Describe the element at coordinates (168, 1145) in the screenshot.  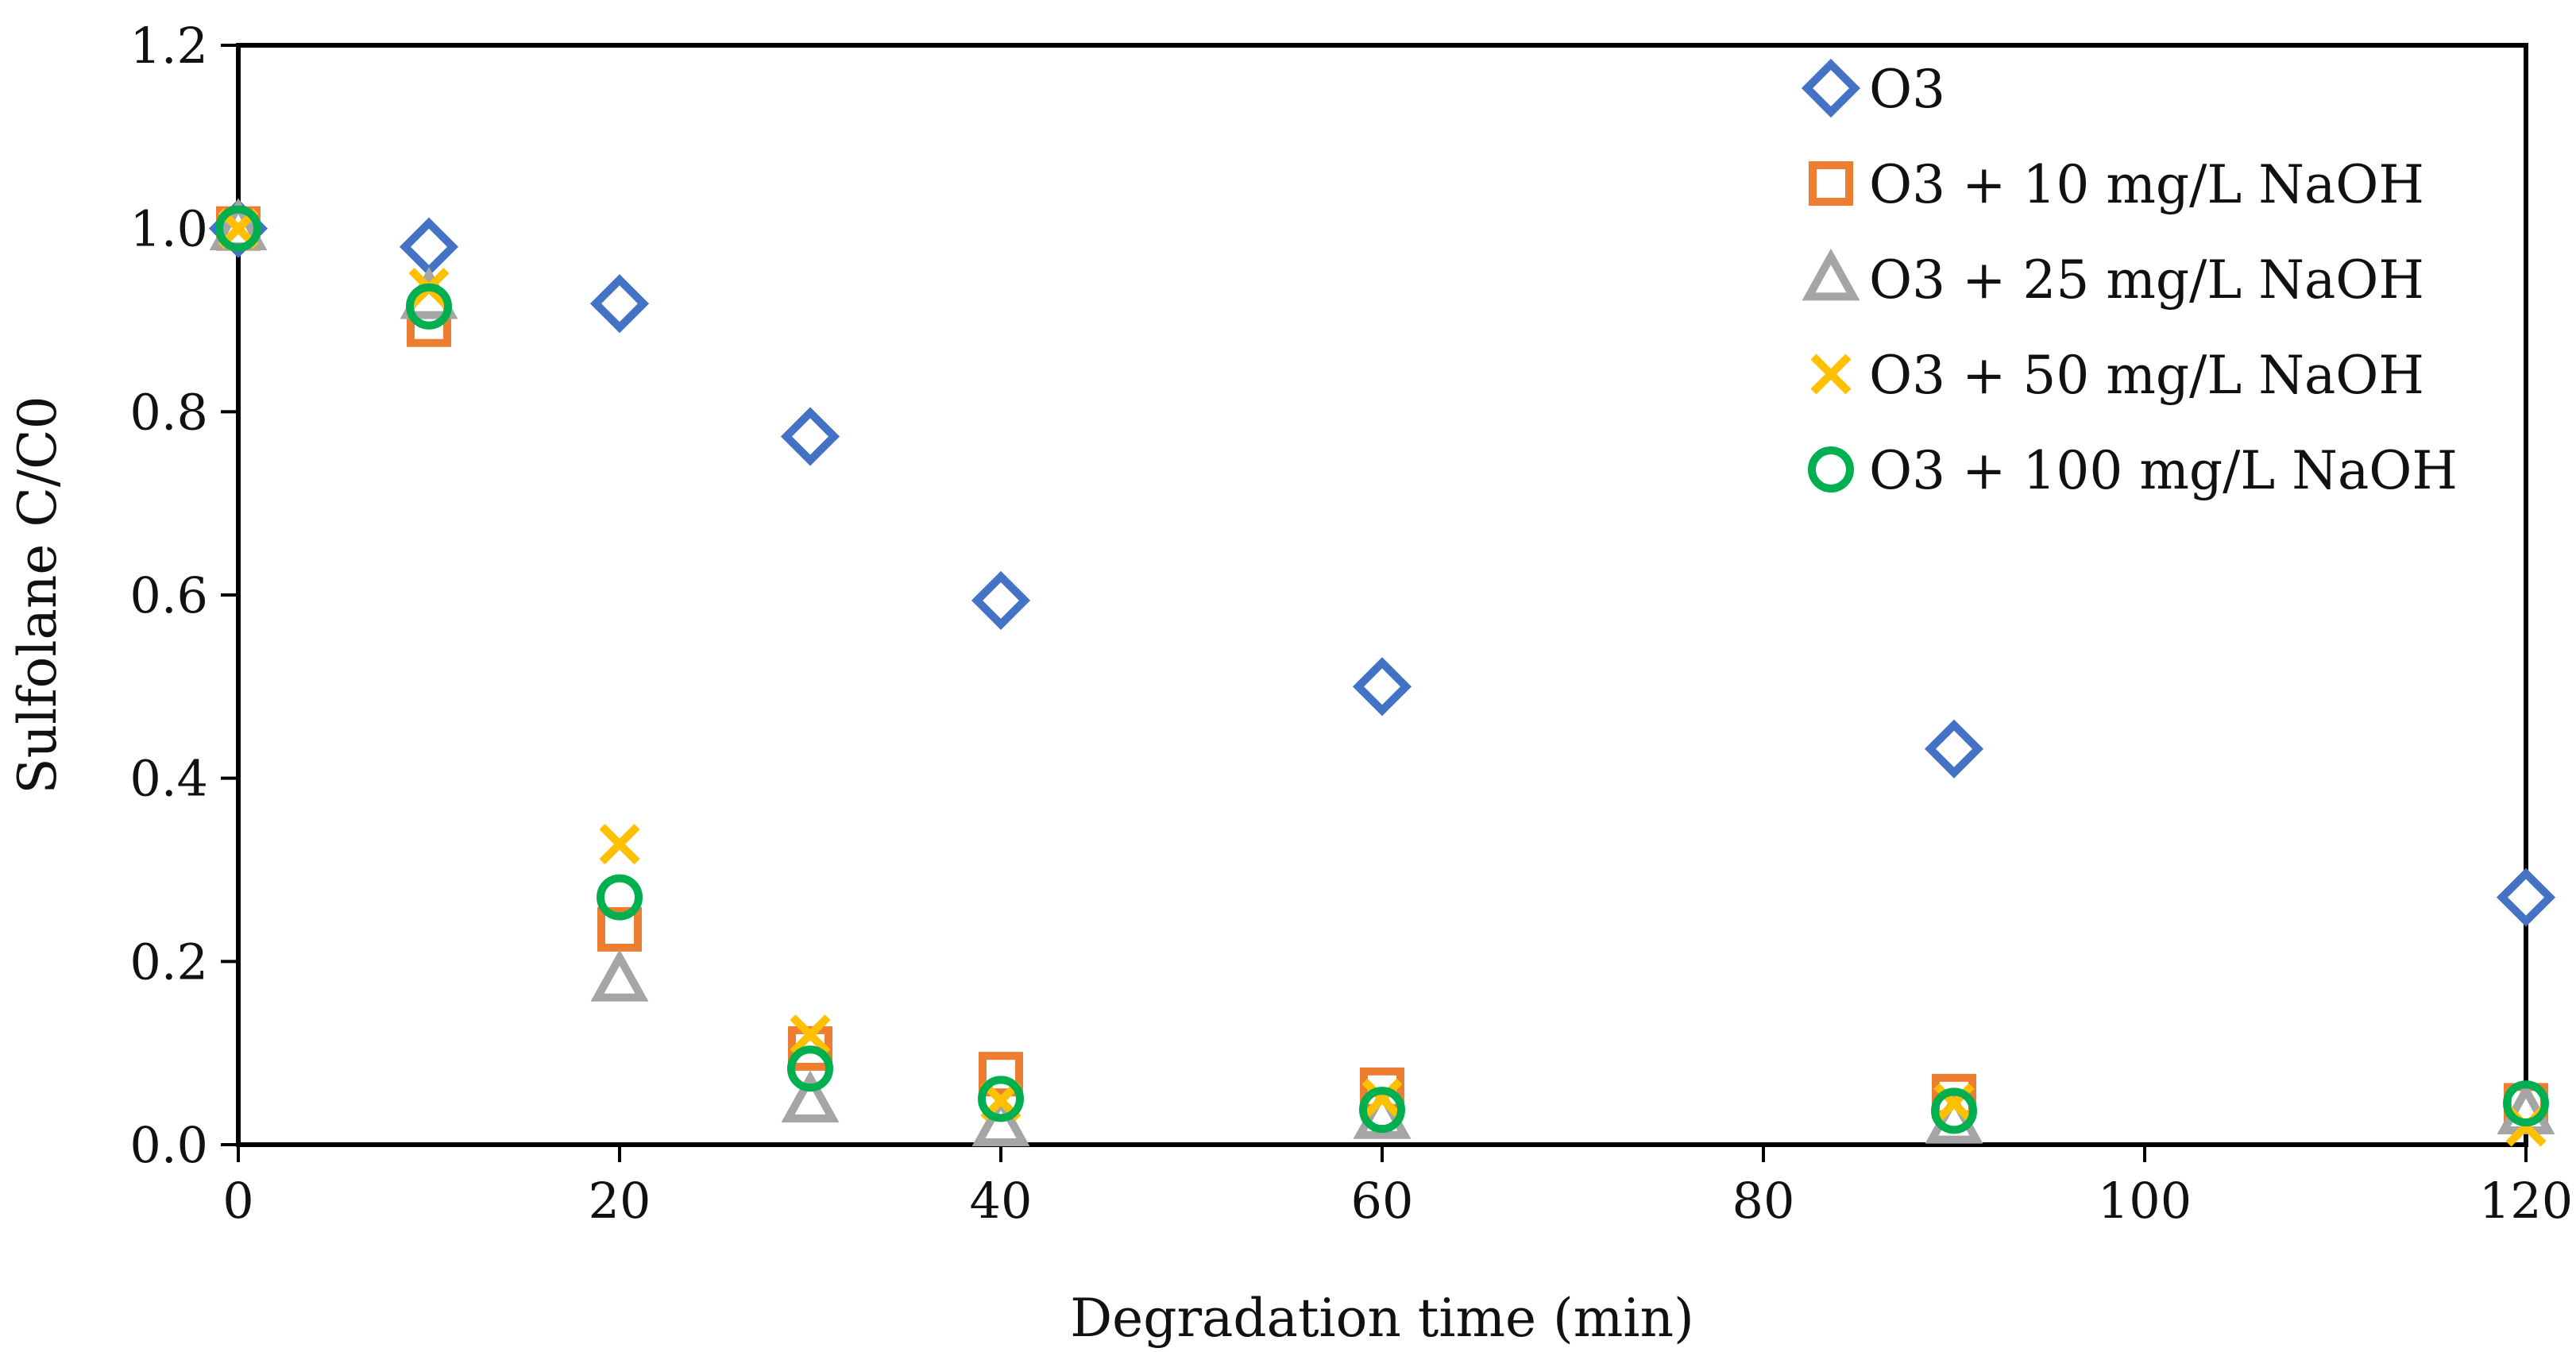
I see `y-tick-label: 0.0` at that location.